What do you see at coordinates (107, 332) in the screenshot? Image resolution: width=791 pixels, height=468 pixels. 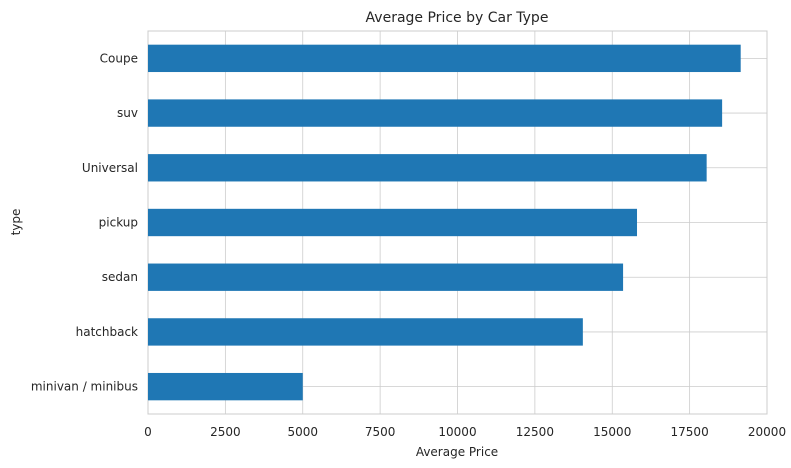 I see `y-tick-label: hatchback` at bounding box center [107, 332].